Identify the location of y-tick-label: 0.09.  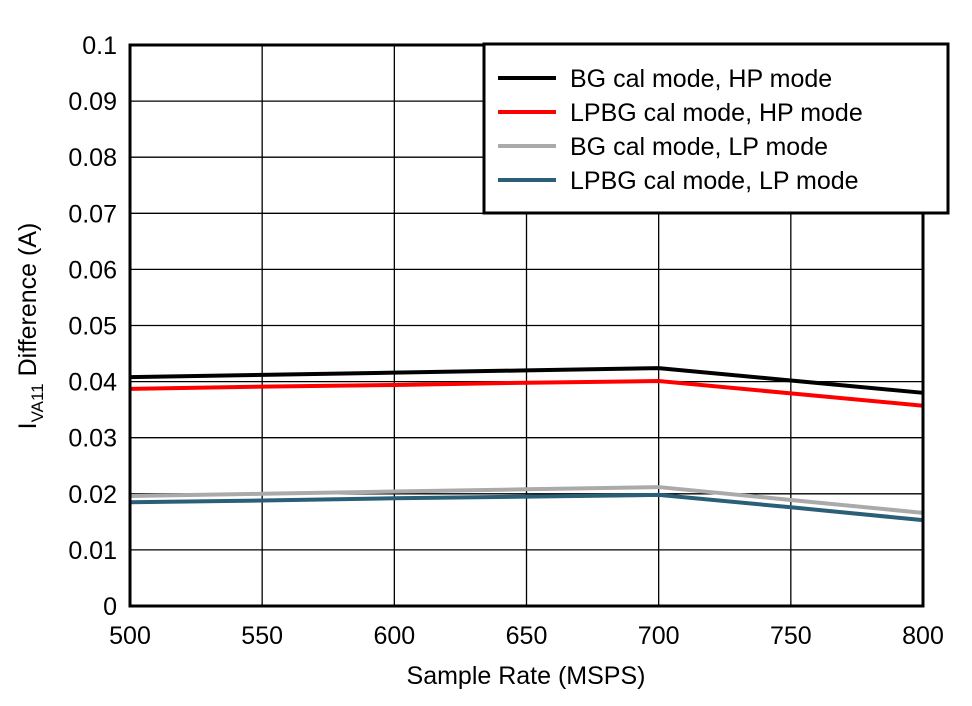
(92, 102).